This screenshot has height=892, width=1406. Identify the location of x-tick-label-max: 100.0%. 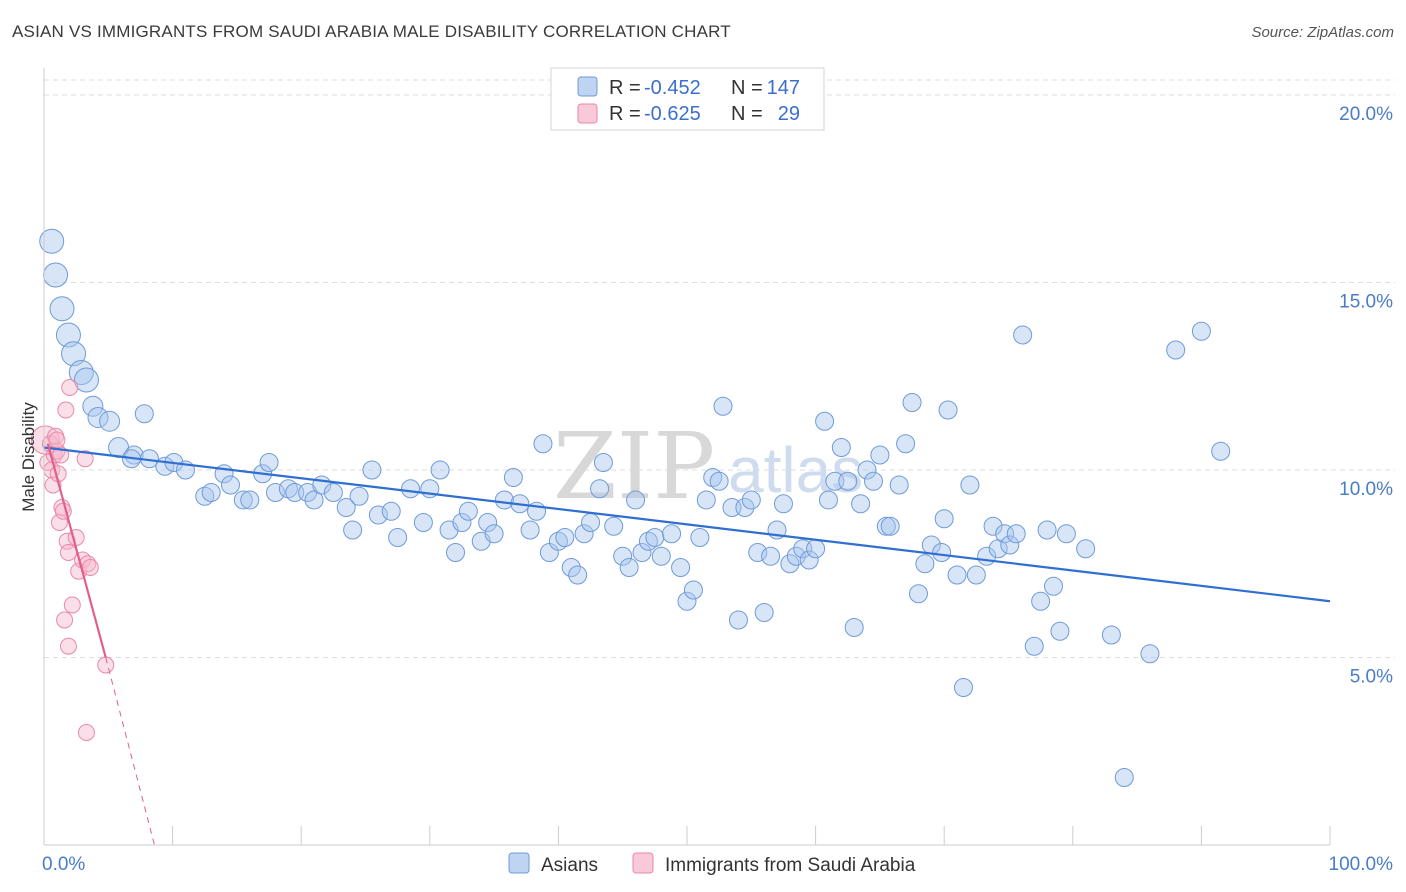
(1361, 864).